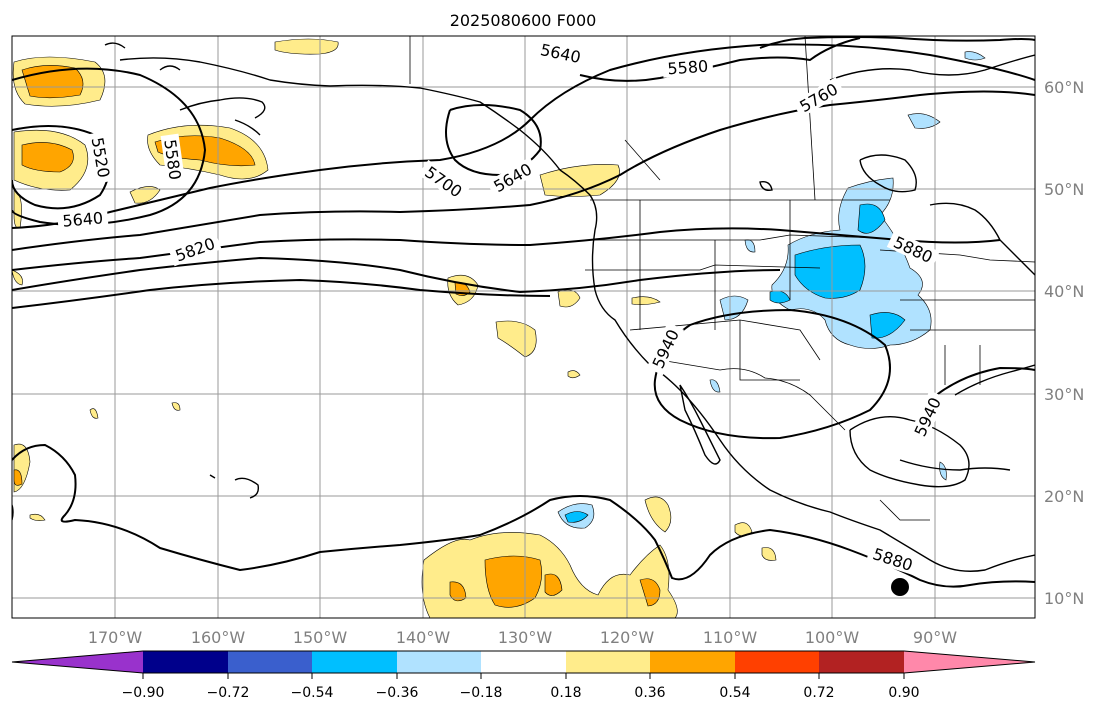 The height and width of the screenshot is (712, 1105). Describe the element at coordinates (1064, 394) in the screenshot. I see `lat-label: 30°N` at that location.